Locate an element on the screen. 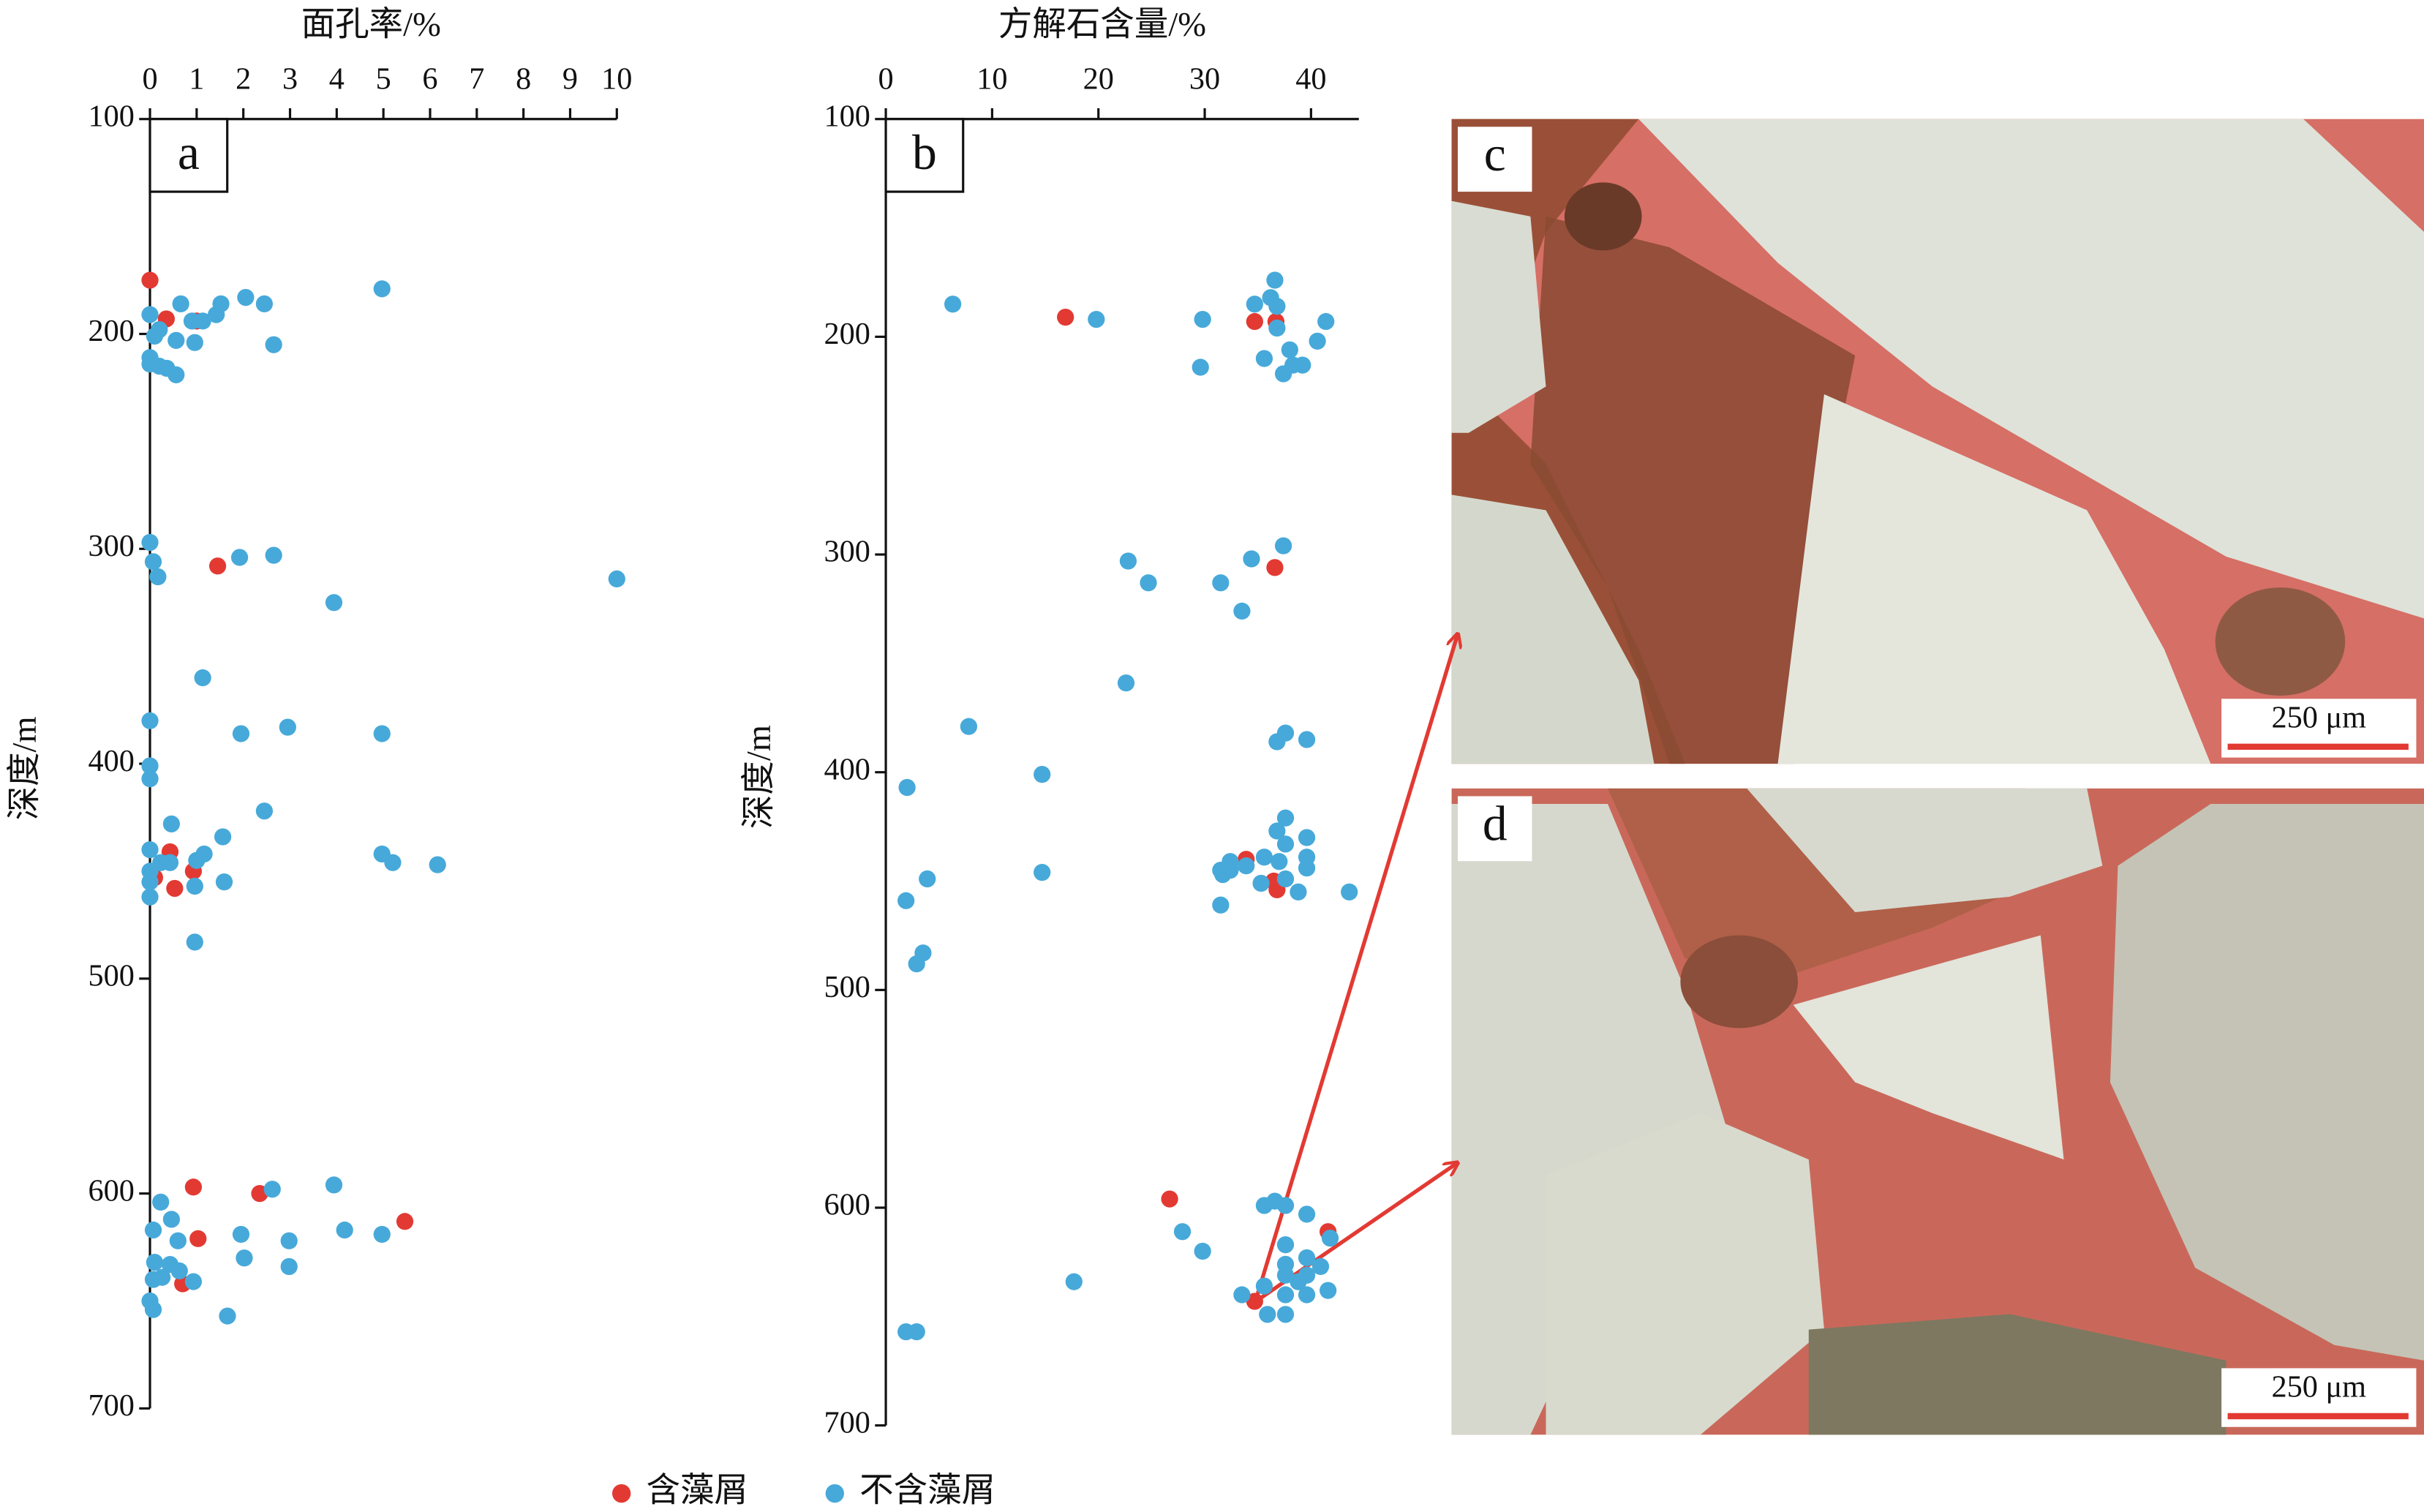 The width and height of the screenshot is (2424, 1512). panel-label: c is located at coordinates (1495, 154).